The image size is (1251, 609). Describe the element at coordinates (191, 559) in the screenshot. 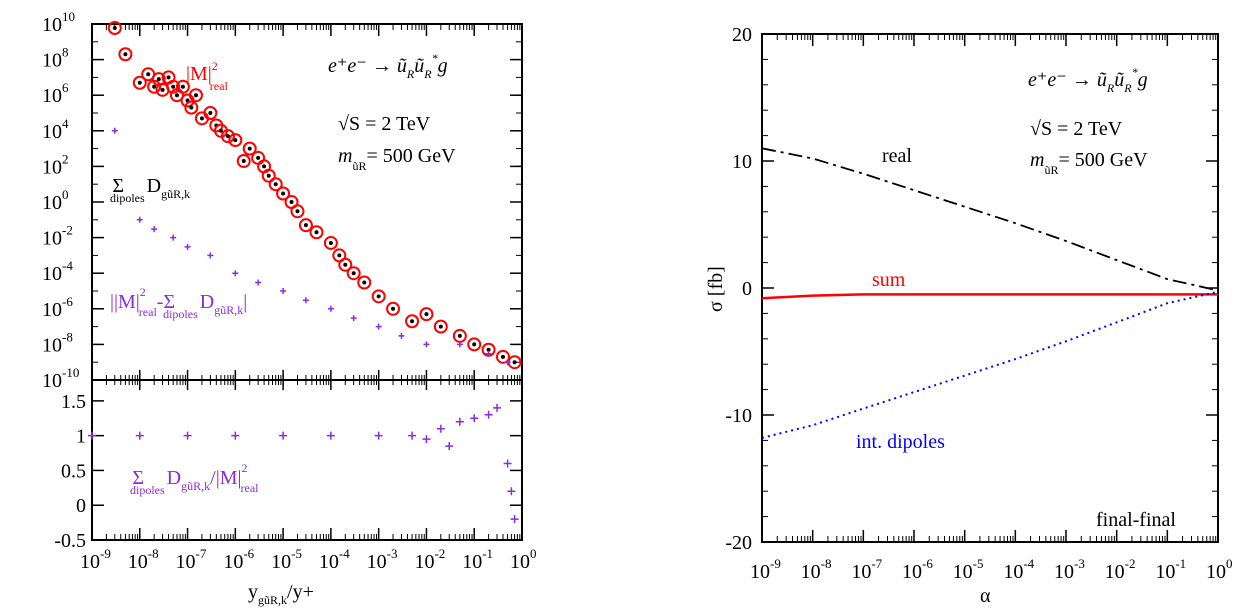

I see `x-tick-label: 10⁻⁷` at that location.